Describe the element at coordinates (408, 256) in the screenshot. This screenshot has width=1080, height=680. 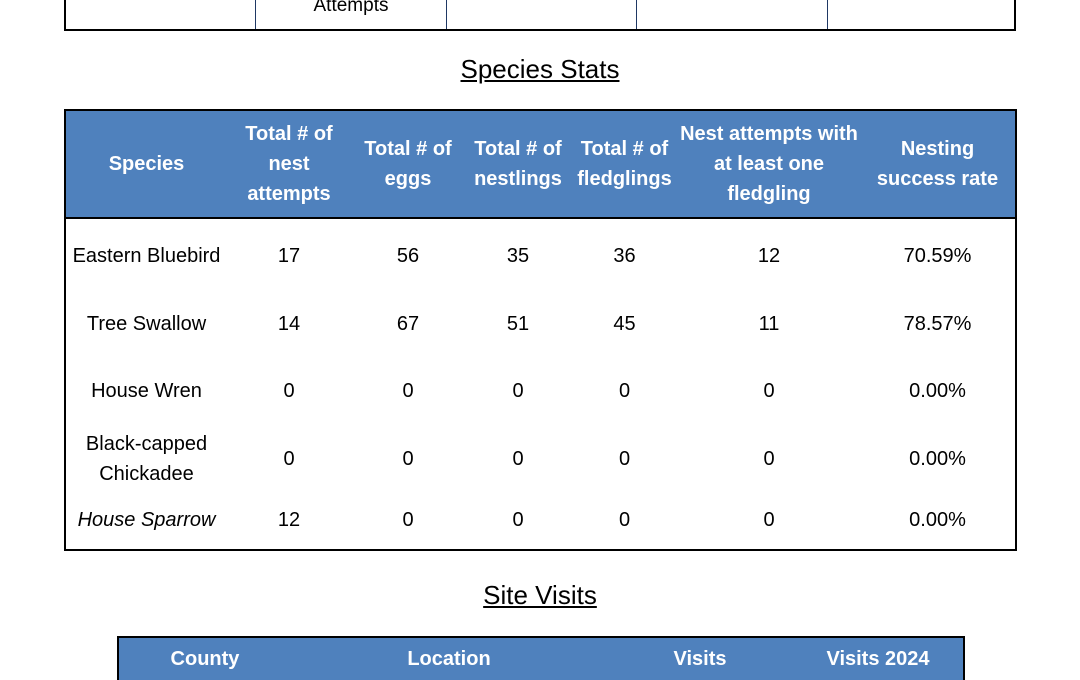
I see `cell-eggs: 56` at that location.